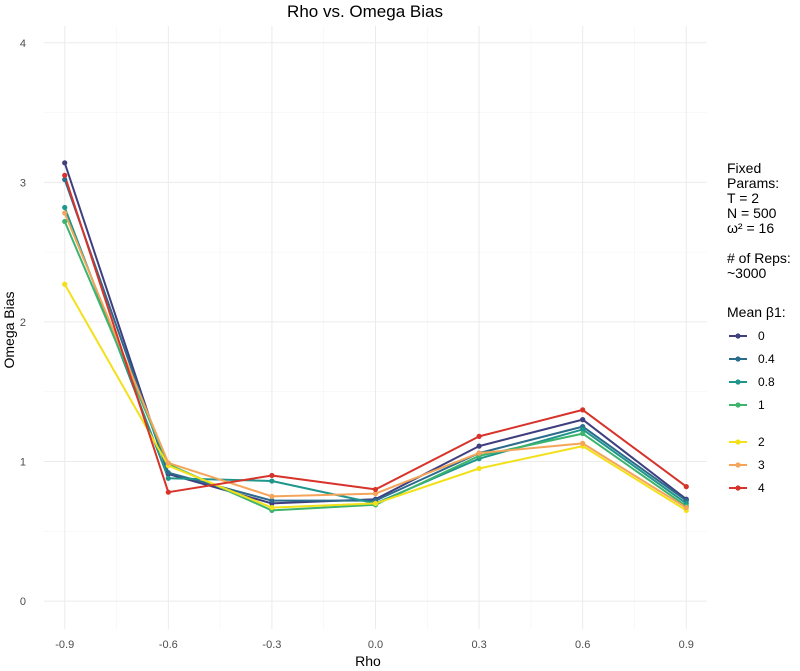  What do you see at coordinates (582, 645) in the screenshot?
I see `x-tick-label: 0.6` at bounding box center [582, 645].